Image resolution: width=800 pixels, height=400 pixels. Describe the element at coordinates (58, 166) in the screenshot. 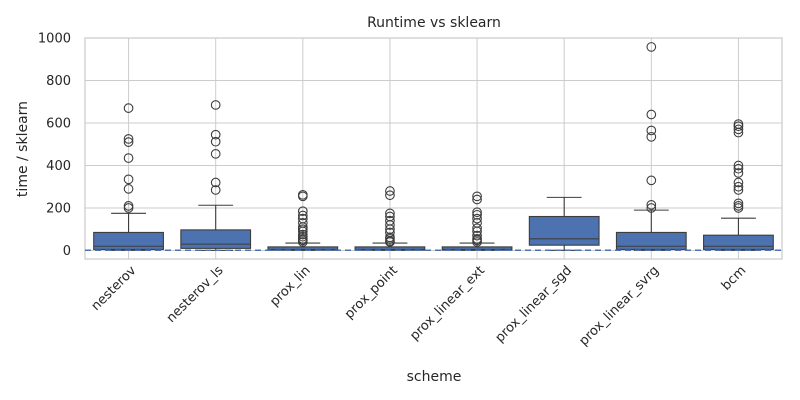

I see `y-tick-label: 400` at that location.